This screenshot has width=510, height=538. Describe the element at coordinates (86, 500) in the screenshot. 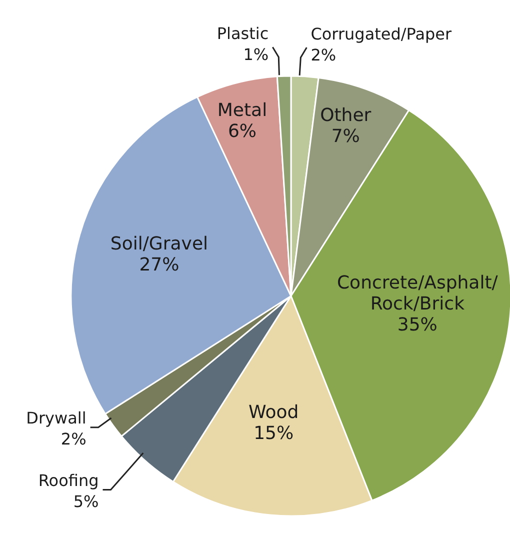

I see `data-label: 5%` at that location.